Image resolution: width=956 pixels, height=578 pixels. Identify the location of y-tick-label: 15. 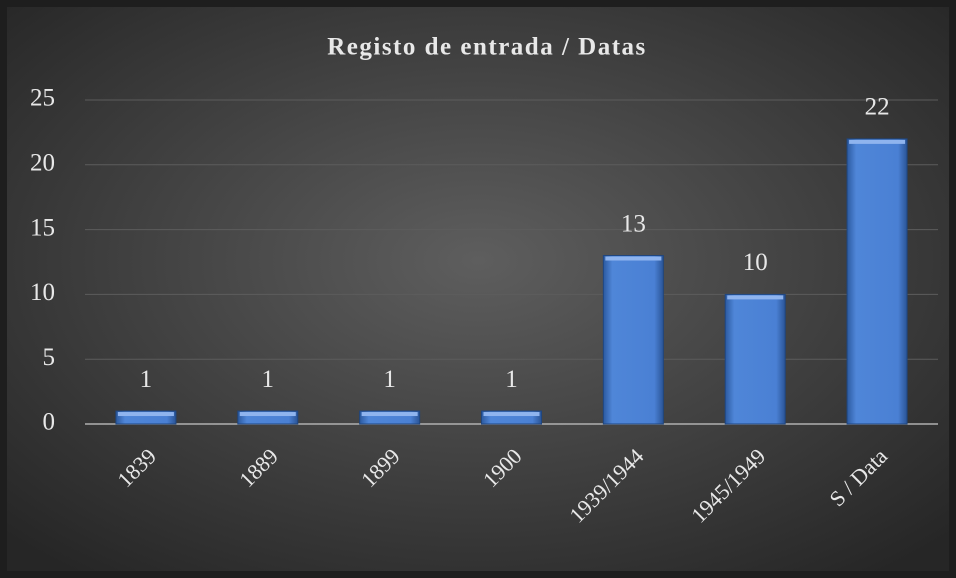
(42, 227).